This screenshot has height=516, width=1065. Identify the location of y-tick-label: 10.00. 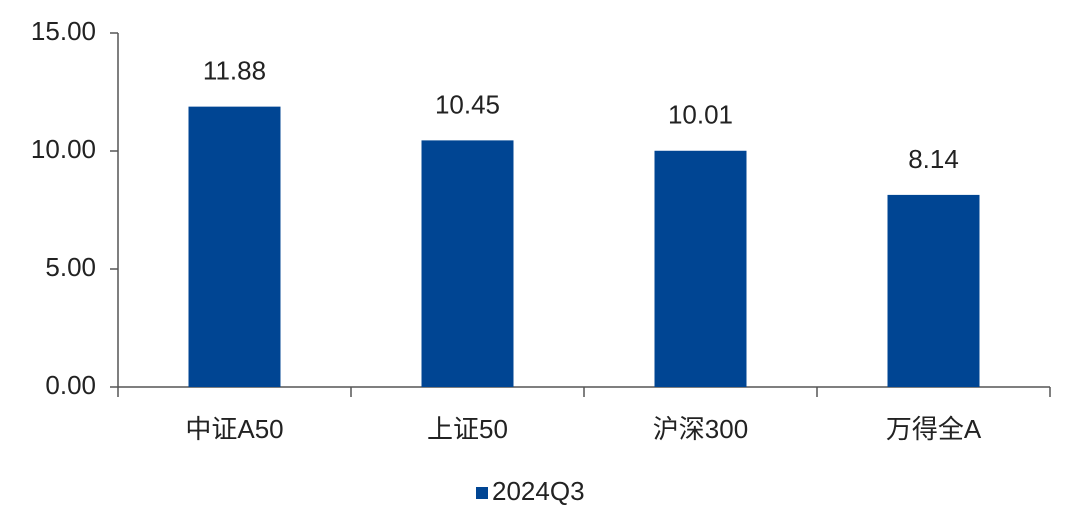
(63, 149).